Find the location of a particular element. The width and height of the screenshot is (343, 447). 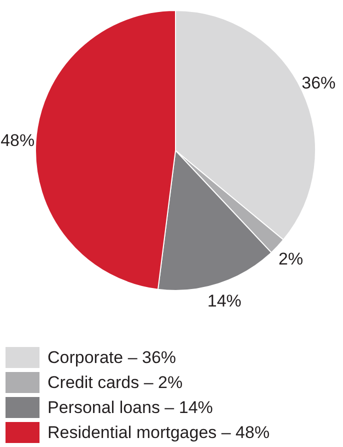

legend-label: Residential mortgages – 48% is located at coordinates (159, 432).